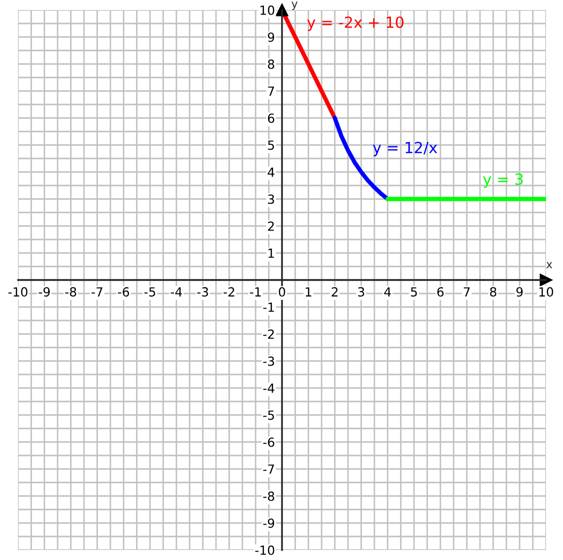 This screenshot has width=563, height=560. I want to click on x-tick-label: -9, so click(44, 292).